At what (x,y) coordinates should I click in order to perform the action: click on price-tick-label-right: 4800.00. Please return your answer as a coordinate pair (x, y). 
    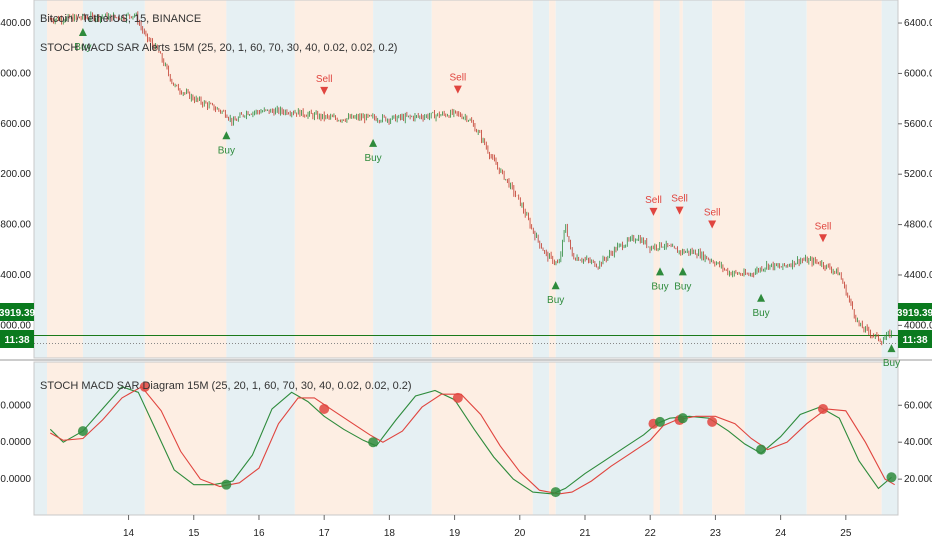
    Looking at the image, I should click on (918, 225).